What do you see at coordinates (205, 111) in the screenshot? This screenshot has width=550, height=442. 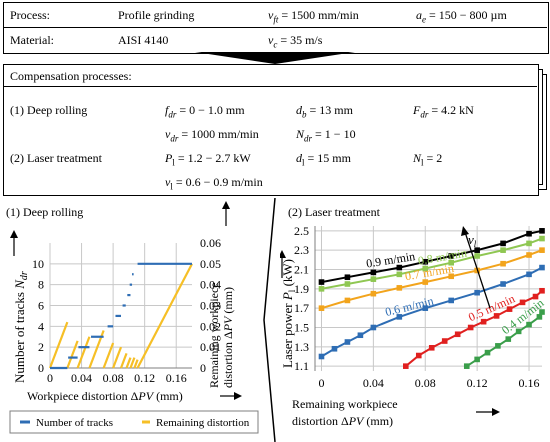 I see `param-fdr: fdr = 0 − 1.0 mm` at bounding box center [205, 111].